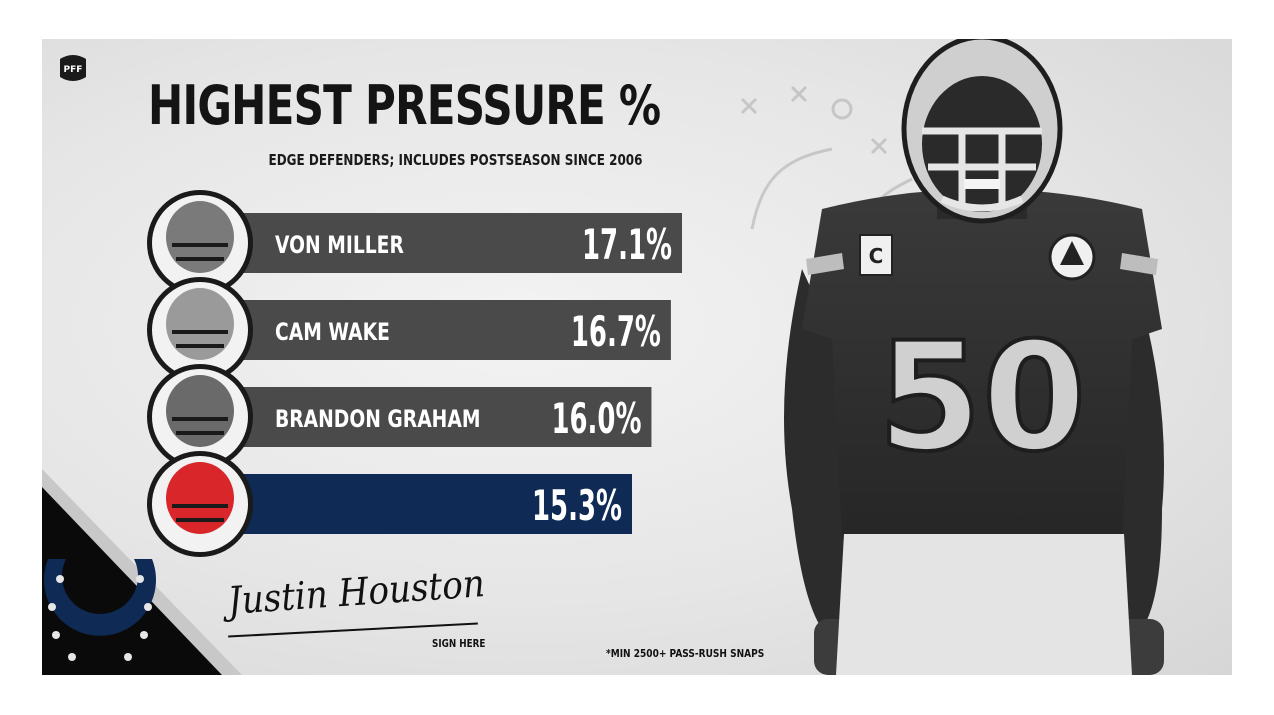 The height and width of the screenshot is (715, 1274). I want to click on value-label-3: 16.0%, so click(596, 418).